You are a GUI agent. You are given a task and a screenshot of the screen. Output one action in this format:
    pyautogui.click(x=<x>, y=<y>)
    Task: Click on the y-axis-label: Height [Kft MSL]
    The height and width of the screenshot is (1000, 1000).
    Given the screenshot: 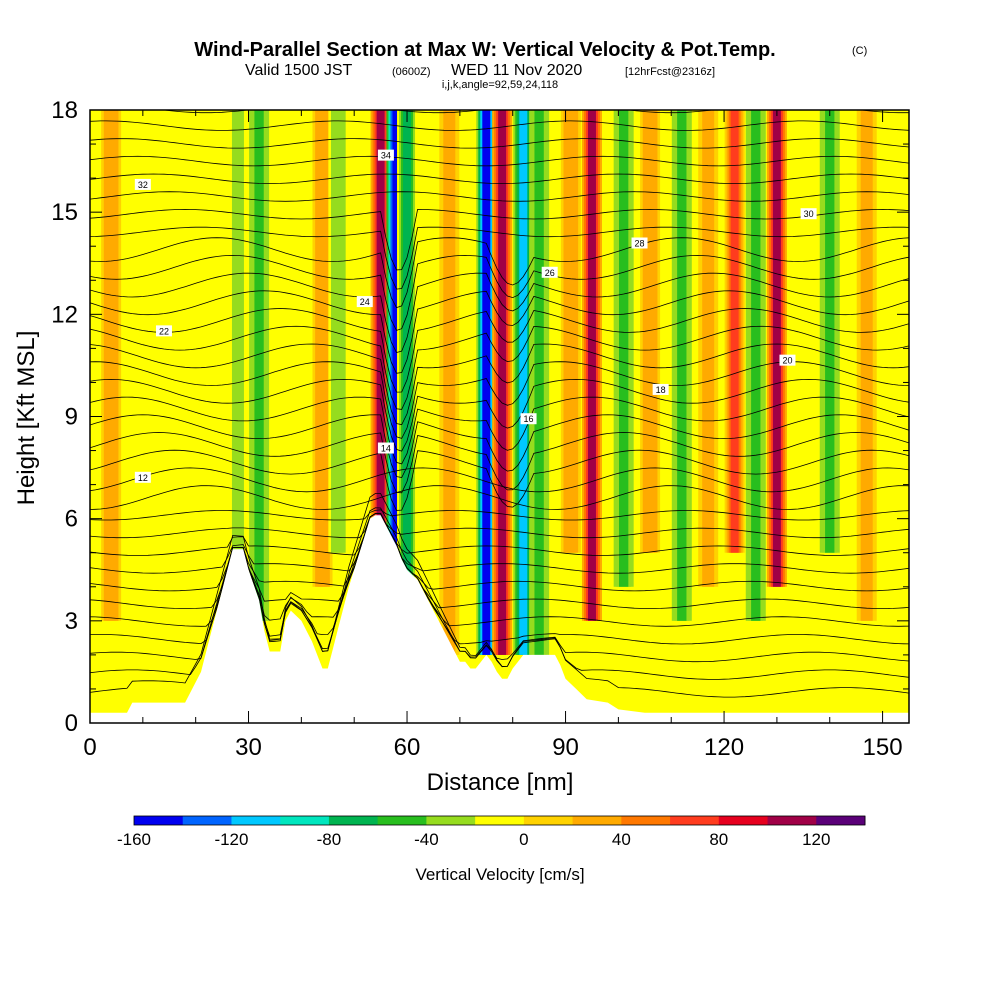 What is the action you would take?
    pyautogui.click(x=26, y=418)
    